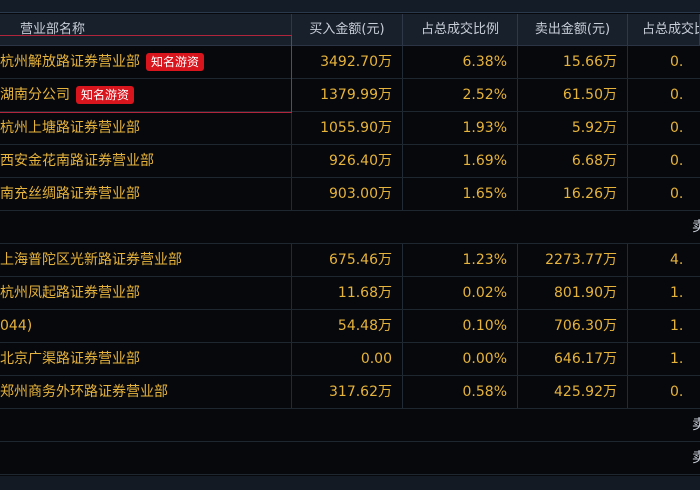  Describe the element at coordinates (146, 161) in the screenshot. I see `branch-name: 西安金花南路证券营业部` at that location.